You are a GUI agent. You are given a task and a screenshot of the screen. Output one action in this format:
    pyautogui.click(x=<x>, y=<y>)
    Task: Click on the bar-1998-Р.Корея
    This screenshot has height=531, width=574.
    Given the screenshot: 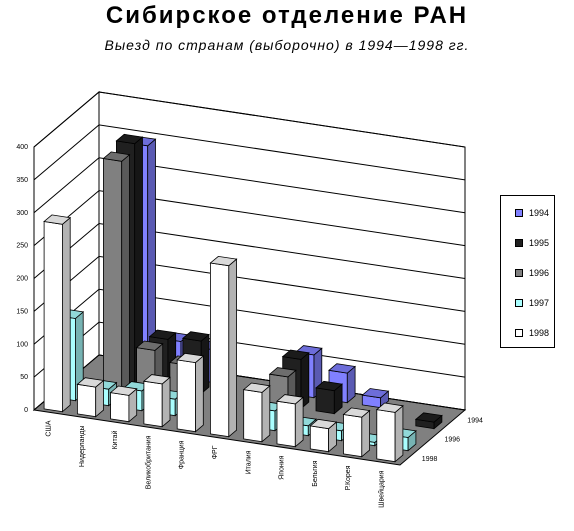 What is the action you would take?
    pyautogui.click(x=356, y=432)
    